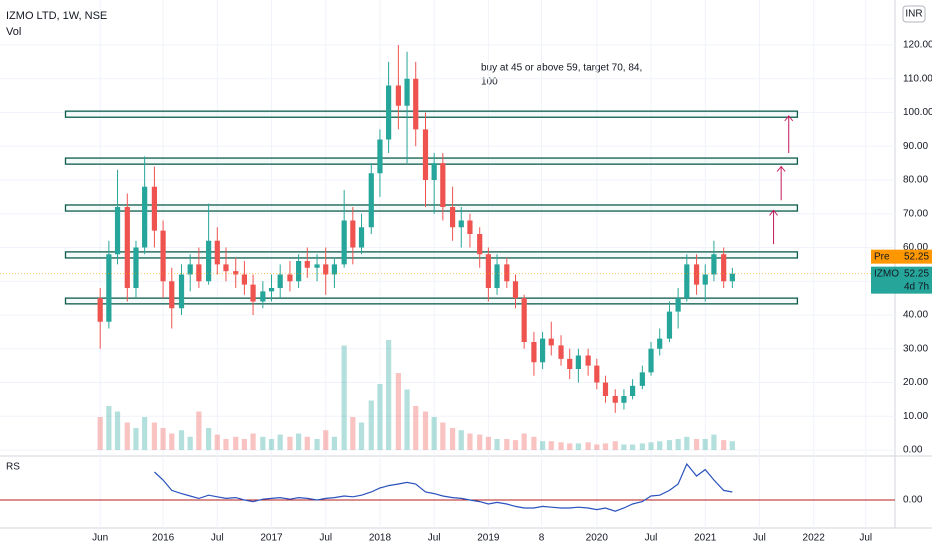  Describe the element at coordinates (915, 382) in the screenshot. I see `y-tick-label: 20.00` at that location.